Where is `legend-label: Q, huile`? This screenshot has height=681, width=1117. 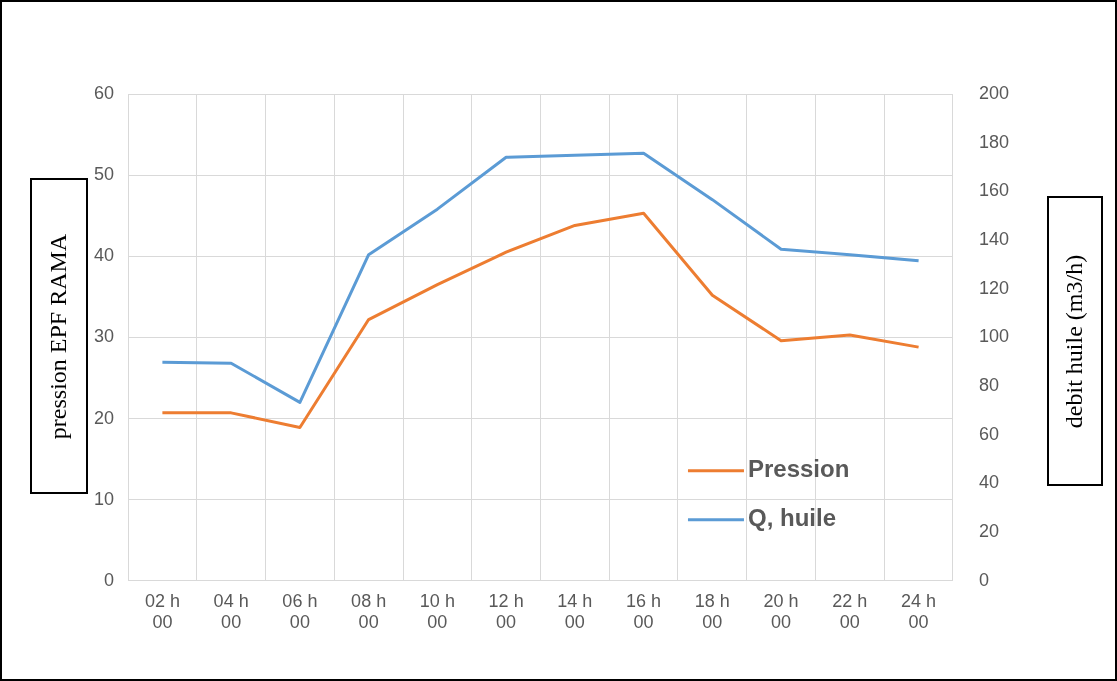
legend-label: Q, huile is located at coordinates (791, 518).